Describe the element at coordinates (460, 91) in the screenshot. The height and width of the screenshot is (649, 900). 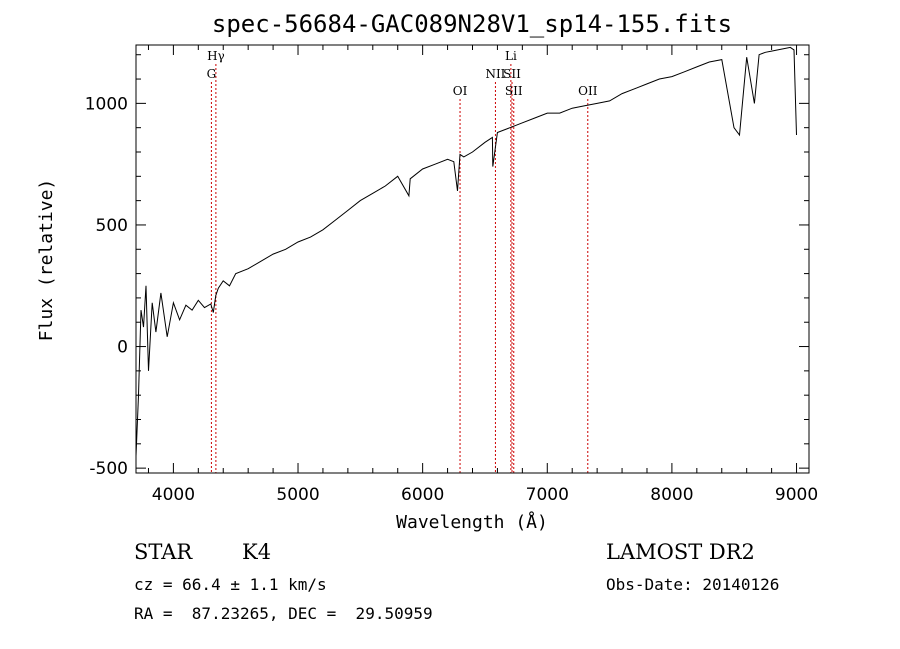
I see `line-marker-label: OI` at that location.